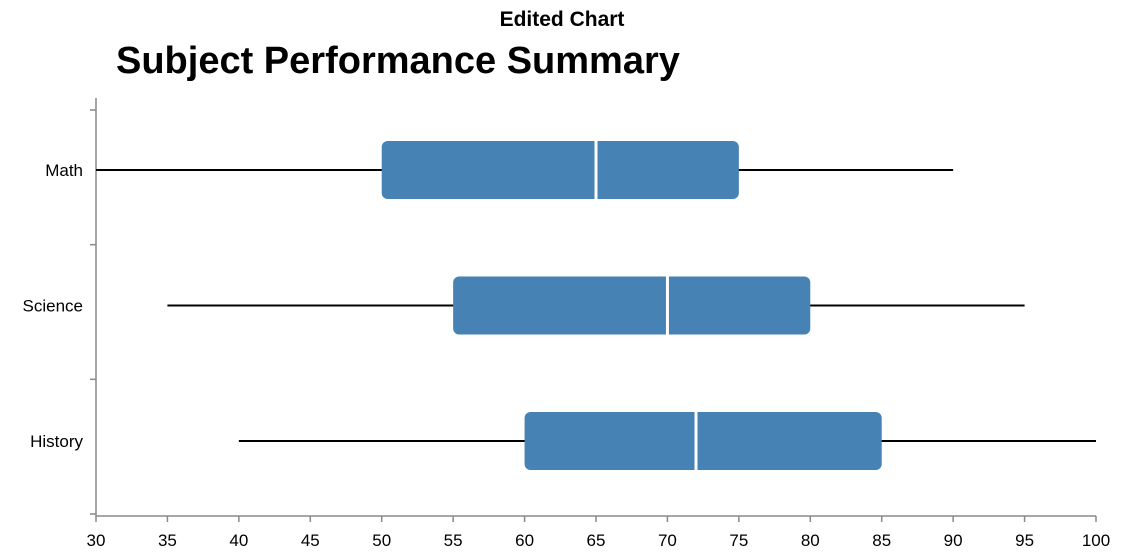 Image resolution: width=1124 pixels, height=560 pixels. I want to click on x-tick-label: 35, so click(167, 540).